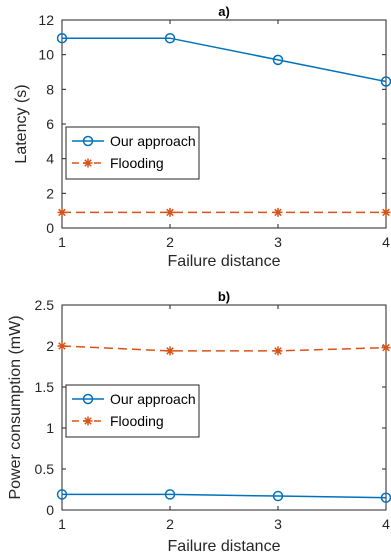 This screenshot has height=558, width=391. Describe the element at coordinates (45, 469) in the screenshot. I see `y-tick-label: 0.5` at that location.